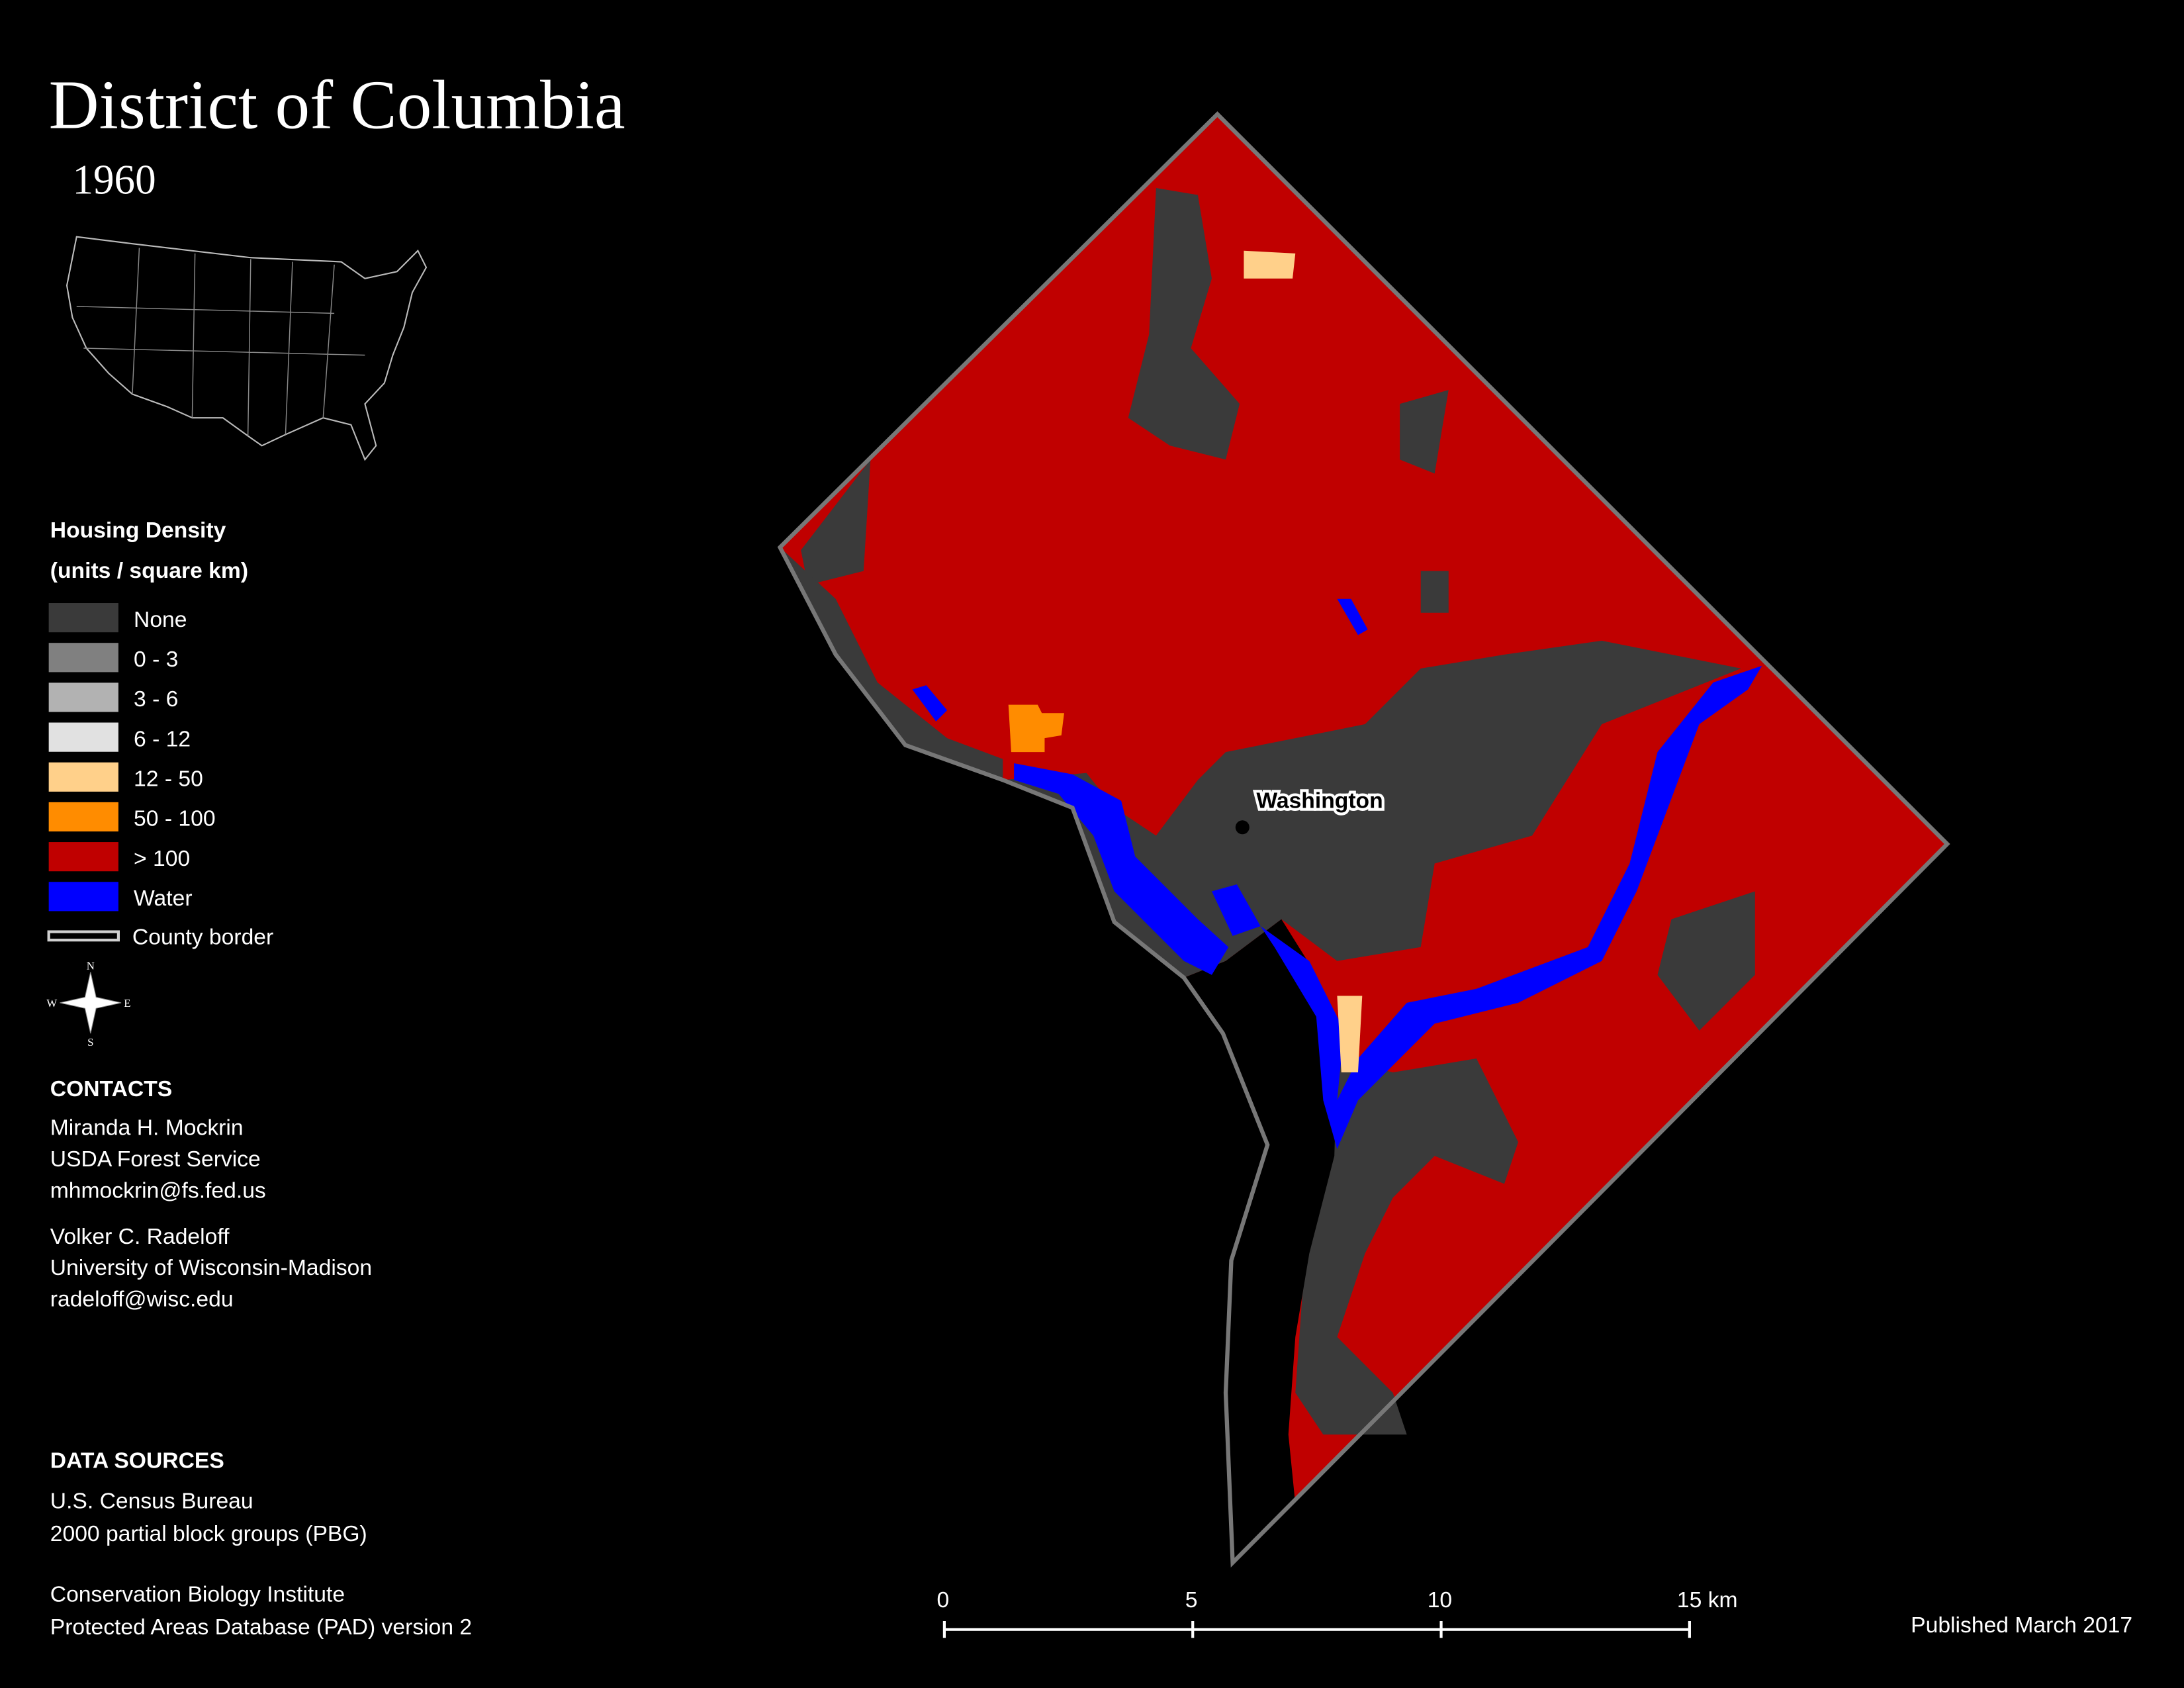  Describe the element at coordinates (91, 1003) in the screenshot. I see `compass-rose` at that location.